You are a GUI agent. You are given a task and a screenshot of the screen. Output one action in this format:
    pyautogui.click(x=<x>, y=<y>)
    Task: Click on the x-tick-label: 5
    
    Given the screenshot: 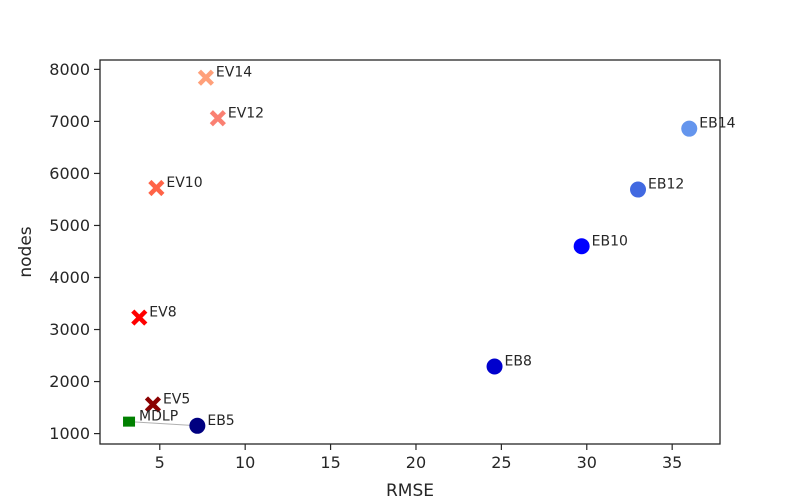 What is the action you would take?
    pyautogui.click(x=160, y=462)
    